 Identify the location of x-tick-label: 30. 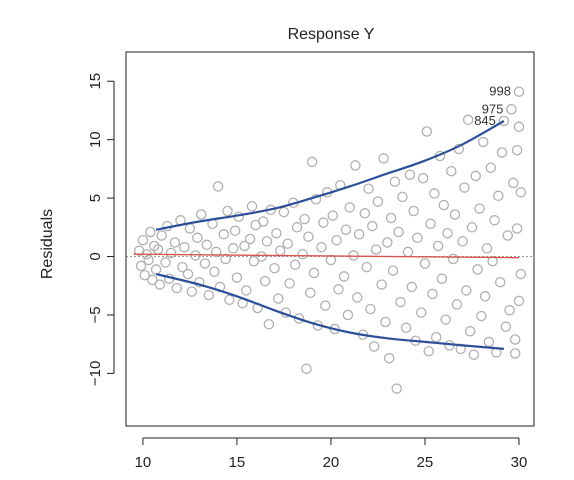
(519, 462).